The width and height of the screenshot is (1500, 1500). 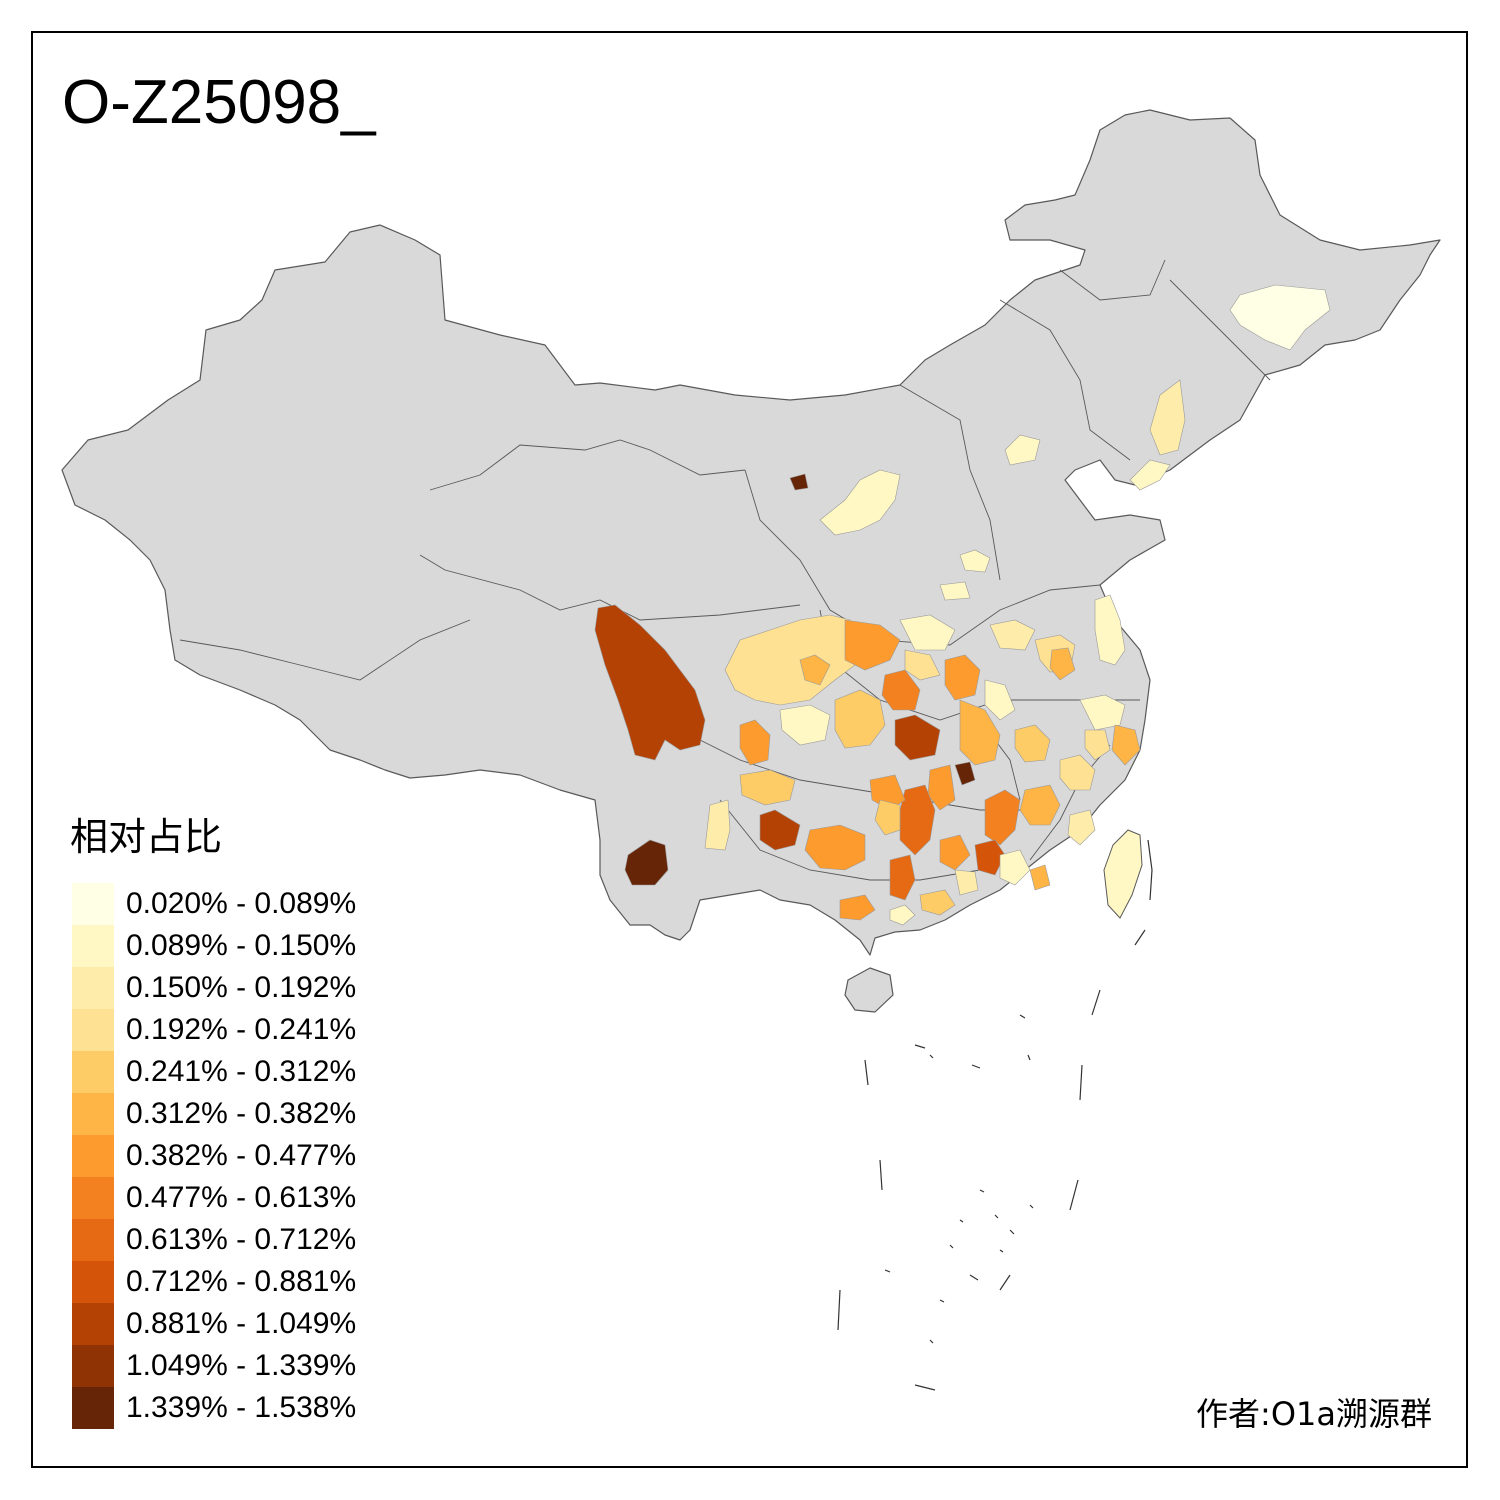 What do you see at coordinates (1314, 1414) in the screenshot?
I see `author-credit: 作者:O1a溯源群` at bounding box center [1314, 1414].